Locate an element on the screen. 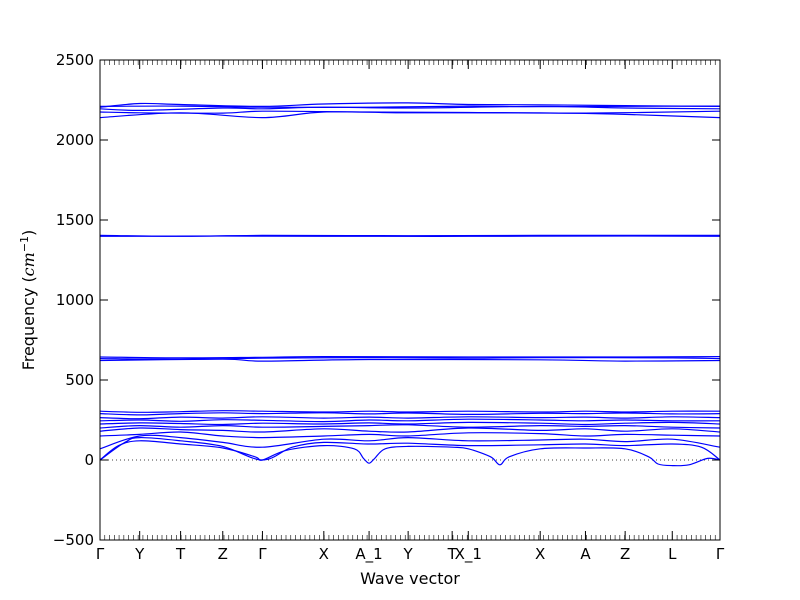  y-axis-label-unit-exp: −1 is located at coordinates (24, 244).